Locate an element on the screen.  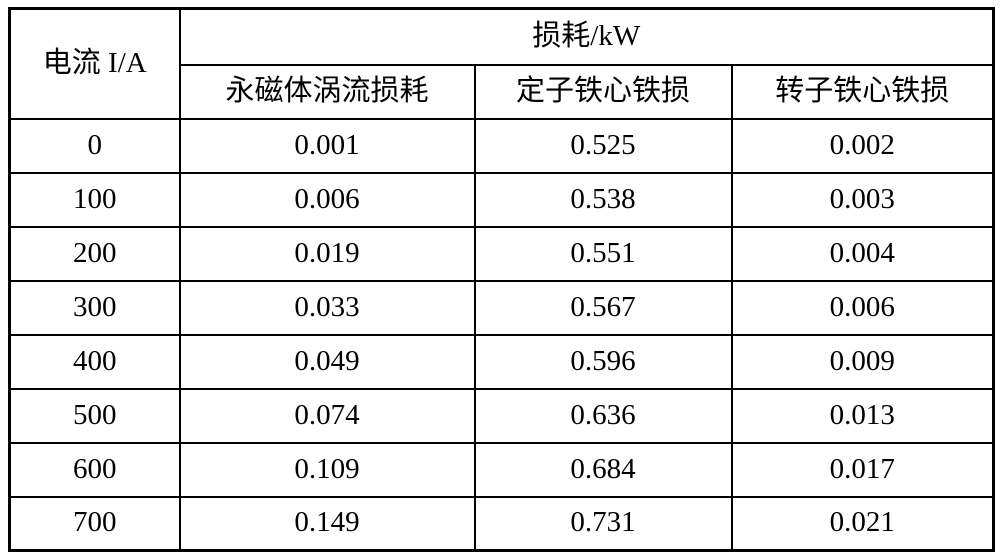
current-cell: 200 is located at coordinates (94, 253).